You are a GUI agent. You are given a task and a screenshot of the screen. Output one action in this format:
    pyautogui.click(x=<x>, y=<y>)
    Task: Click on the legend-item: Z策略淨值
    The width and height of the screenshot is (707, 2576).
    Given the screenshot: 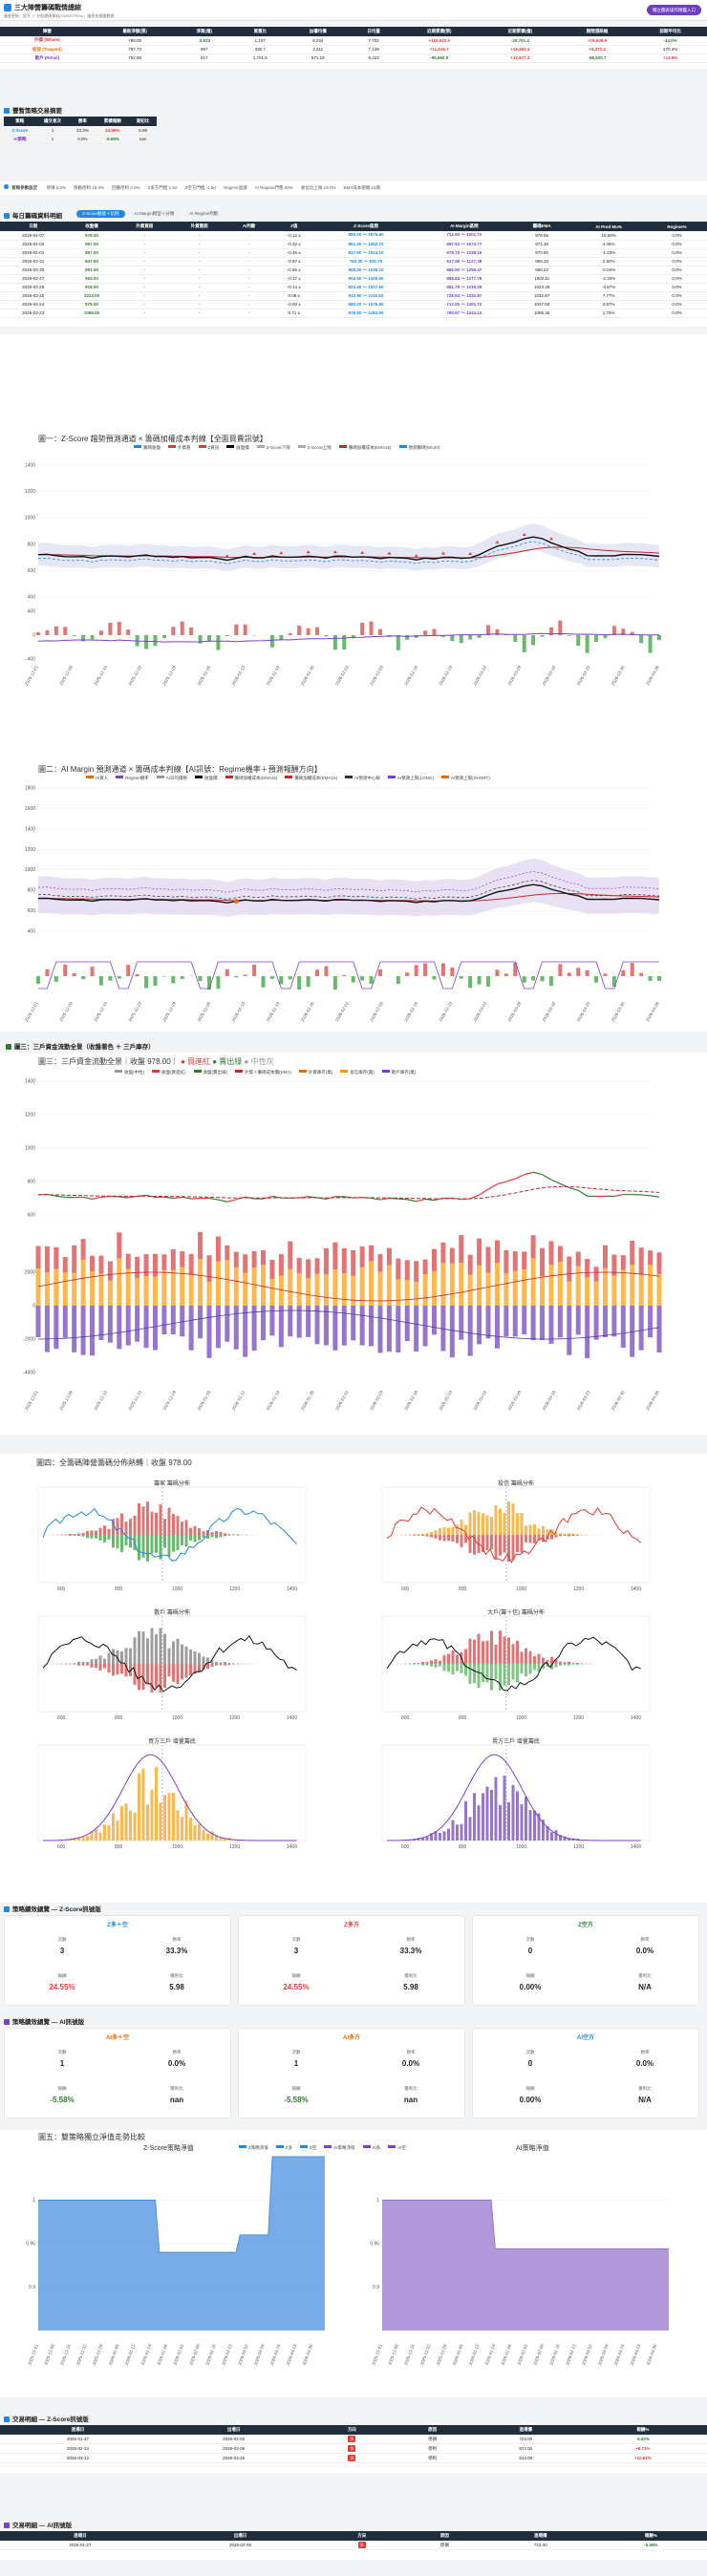 What is the action you would take?
    pyautogui.click(x=253, y=2147)
    